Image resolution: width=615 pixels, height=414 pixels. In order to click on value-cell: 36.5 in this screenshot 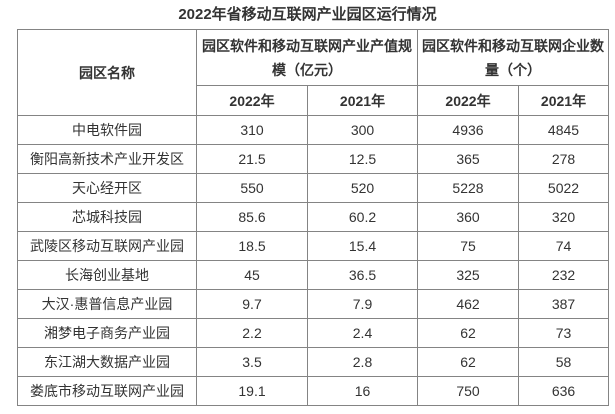, I will do `click(362, 275)`.